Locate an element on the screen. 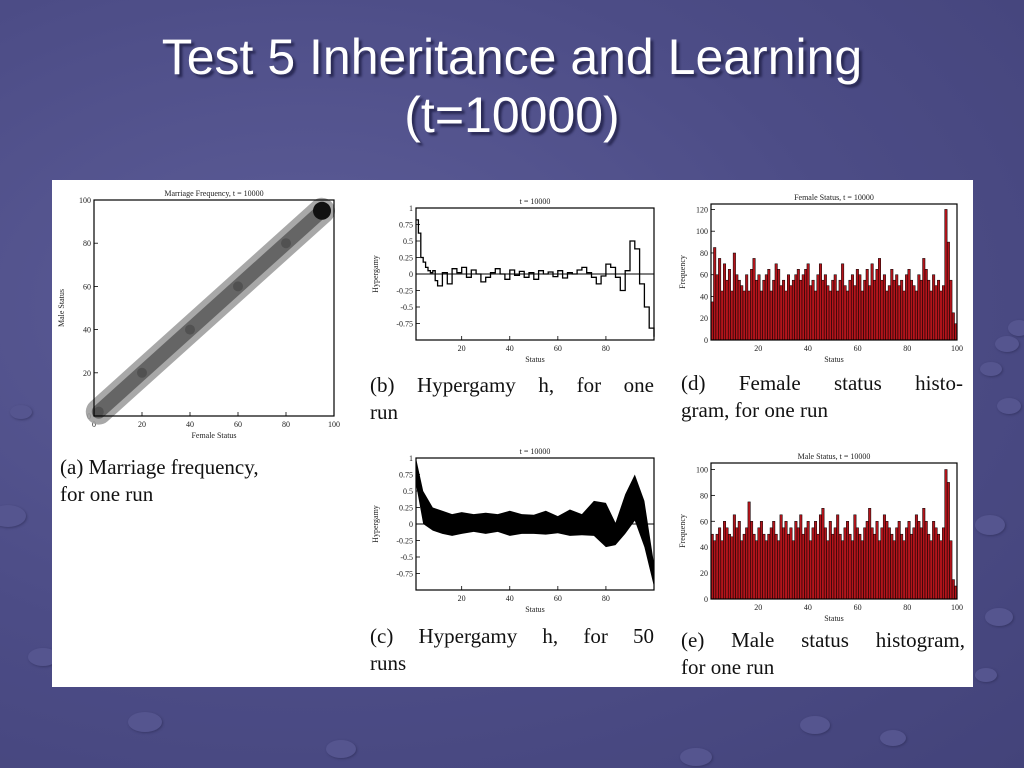 The width and height of the screenshot is (1024, 768). x-tick-label: 60 is located at coordinates (858, 348).